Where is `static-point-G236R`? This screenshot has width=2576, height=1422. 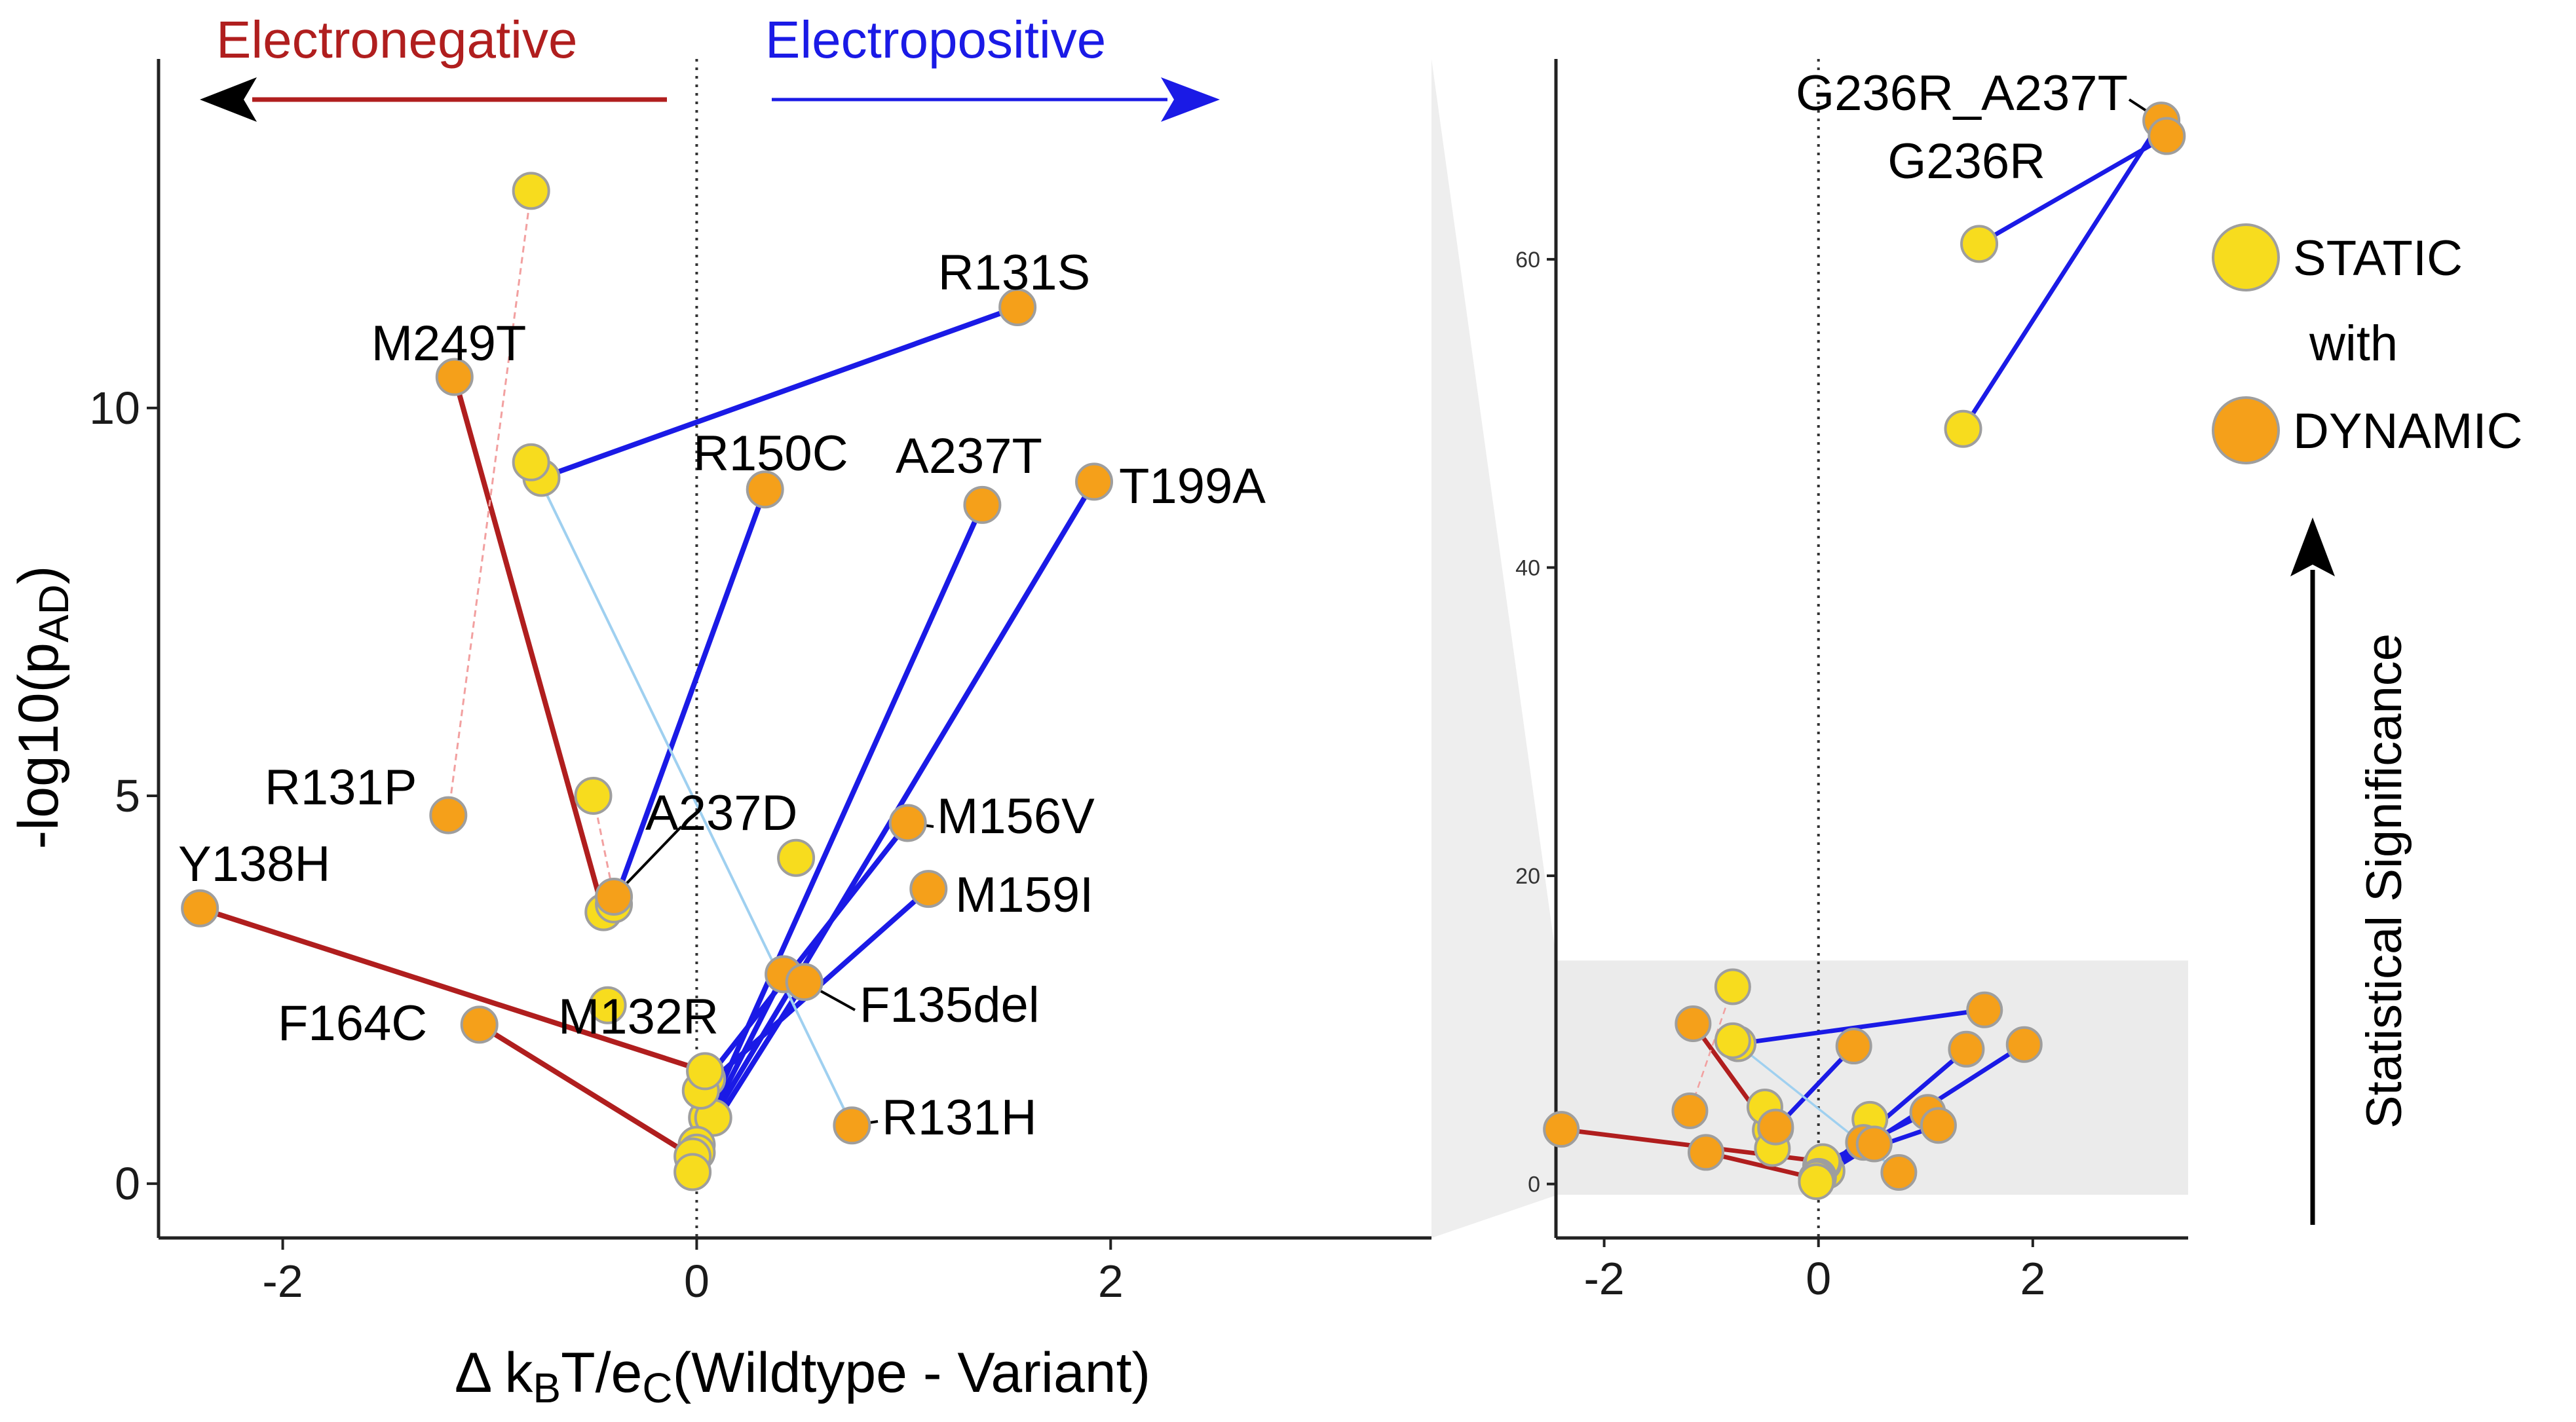
static-point-G236R is located at coordinates (1979, 244).